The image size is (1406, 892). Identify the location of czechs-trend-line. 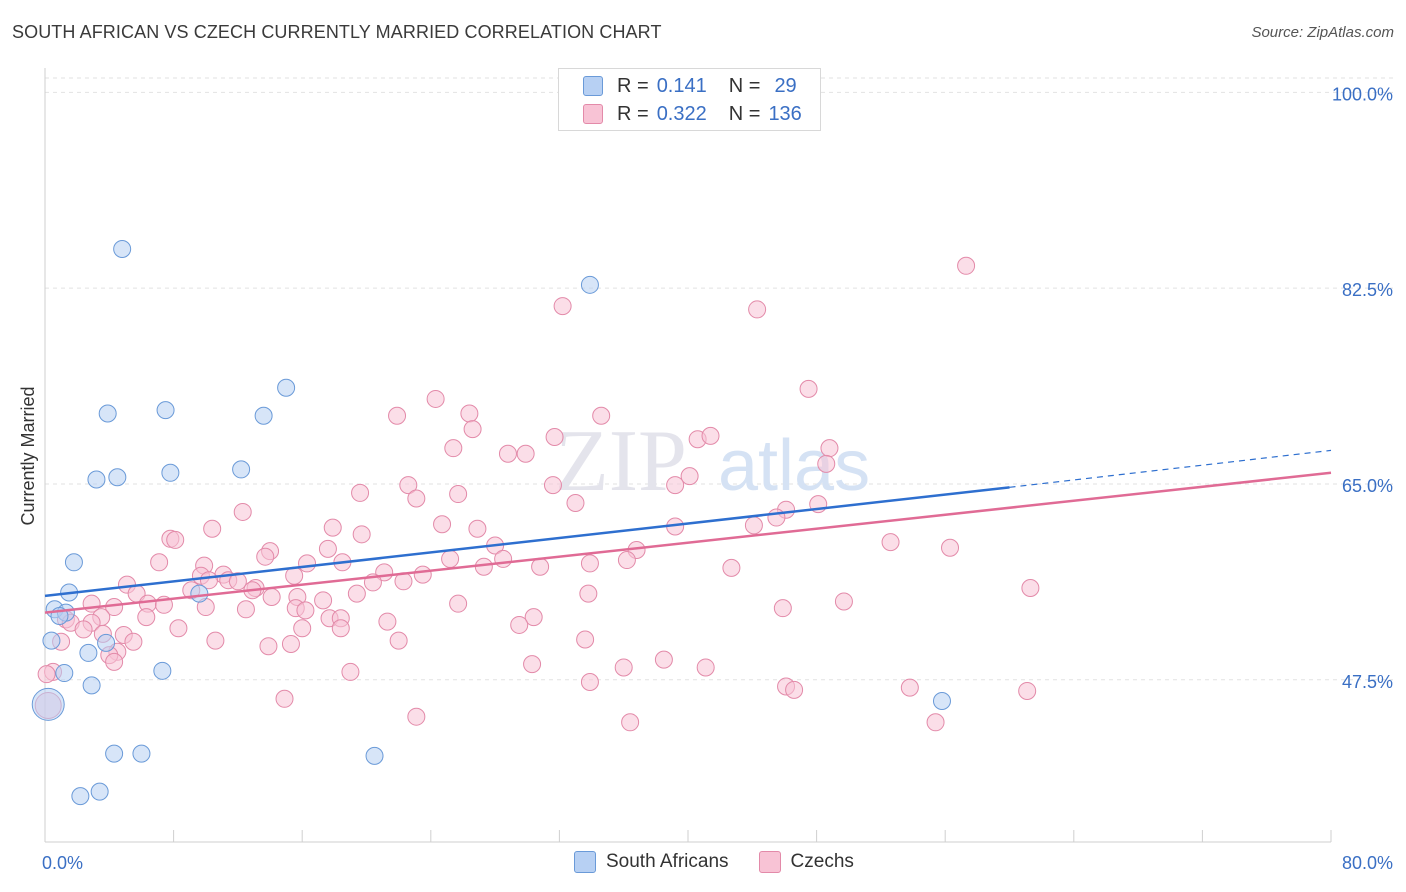
(688, 542).